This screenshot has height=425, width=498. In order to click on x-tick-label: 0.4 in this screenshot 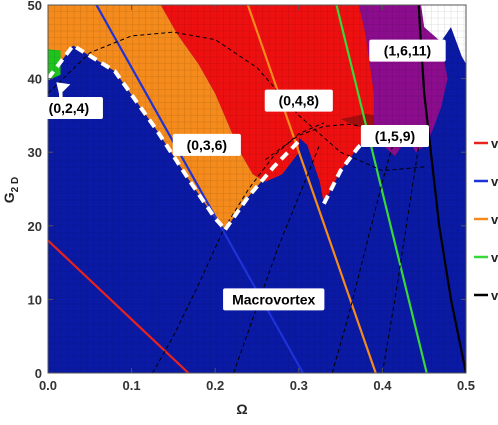, I will do `click(382, 385)`.